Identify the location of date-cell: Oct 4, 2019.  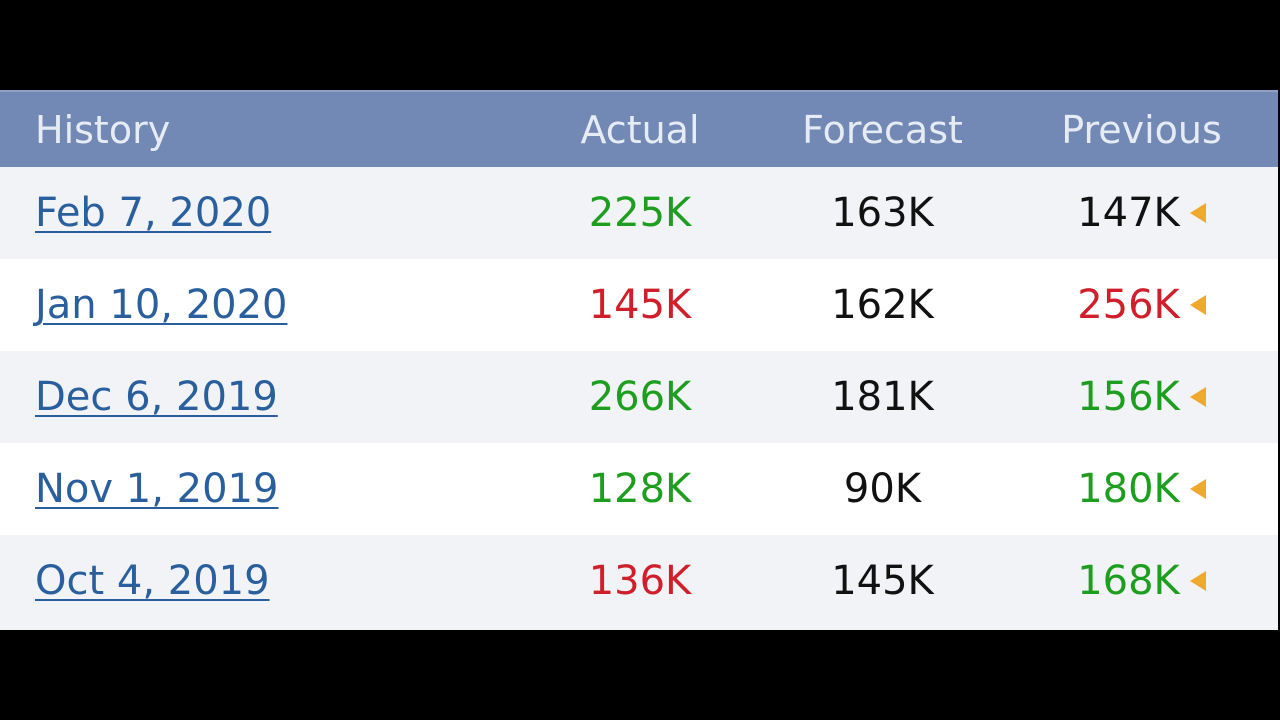
(260, 581).